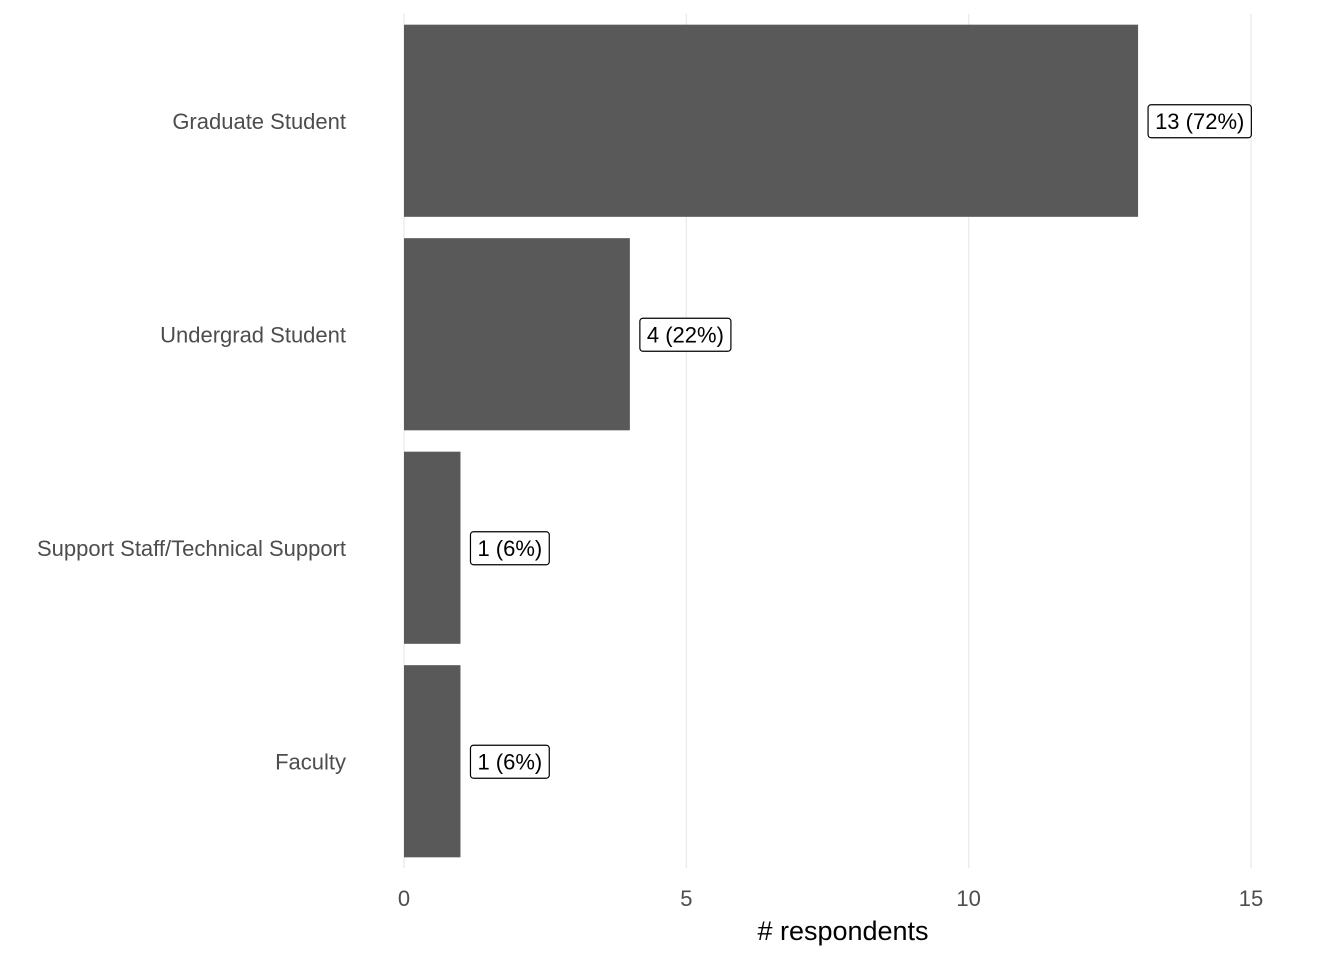 Image resolution: width=1344 pixels, height=960 pixels. I want to click on x-tick-label-3: 15, so click(1251, 898).